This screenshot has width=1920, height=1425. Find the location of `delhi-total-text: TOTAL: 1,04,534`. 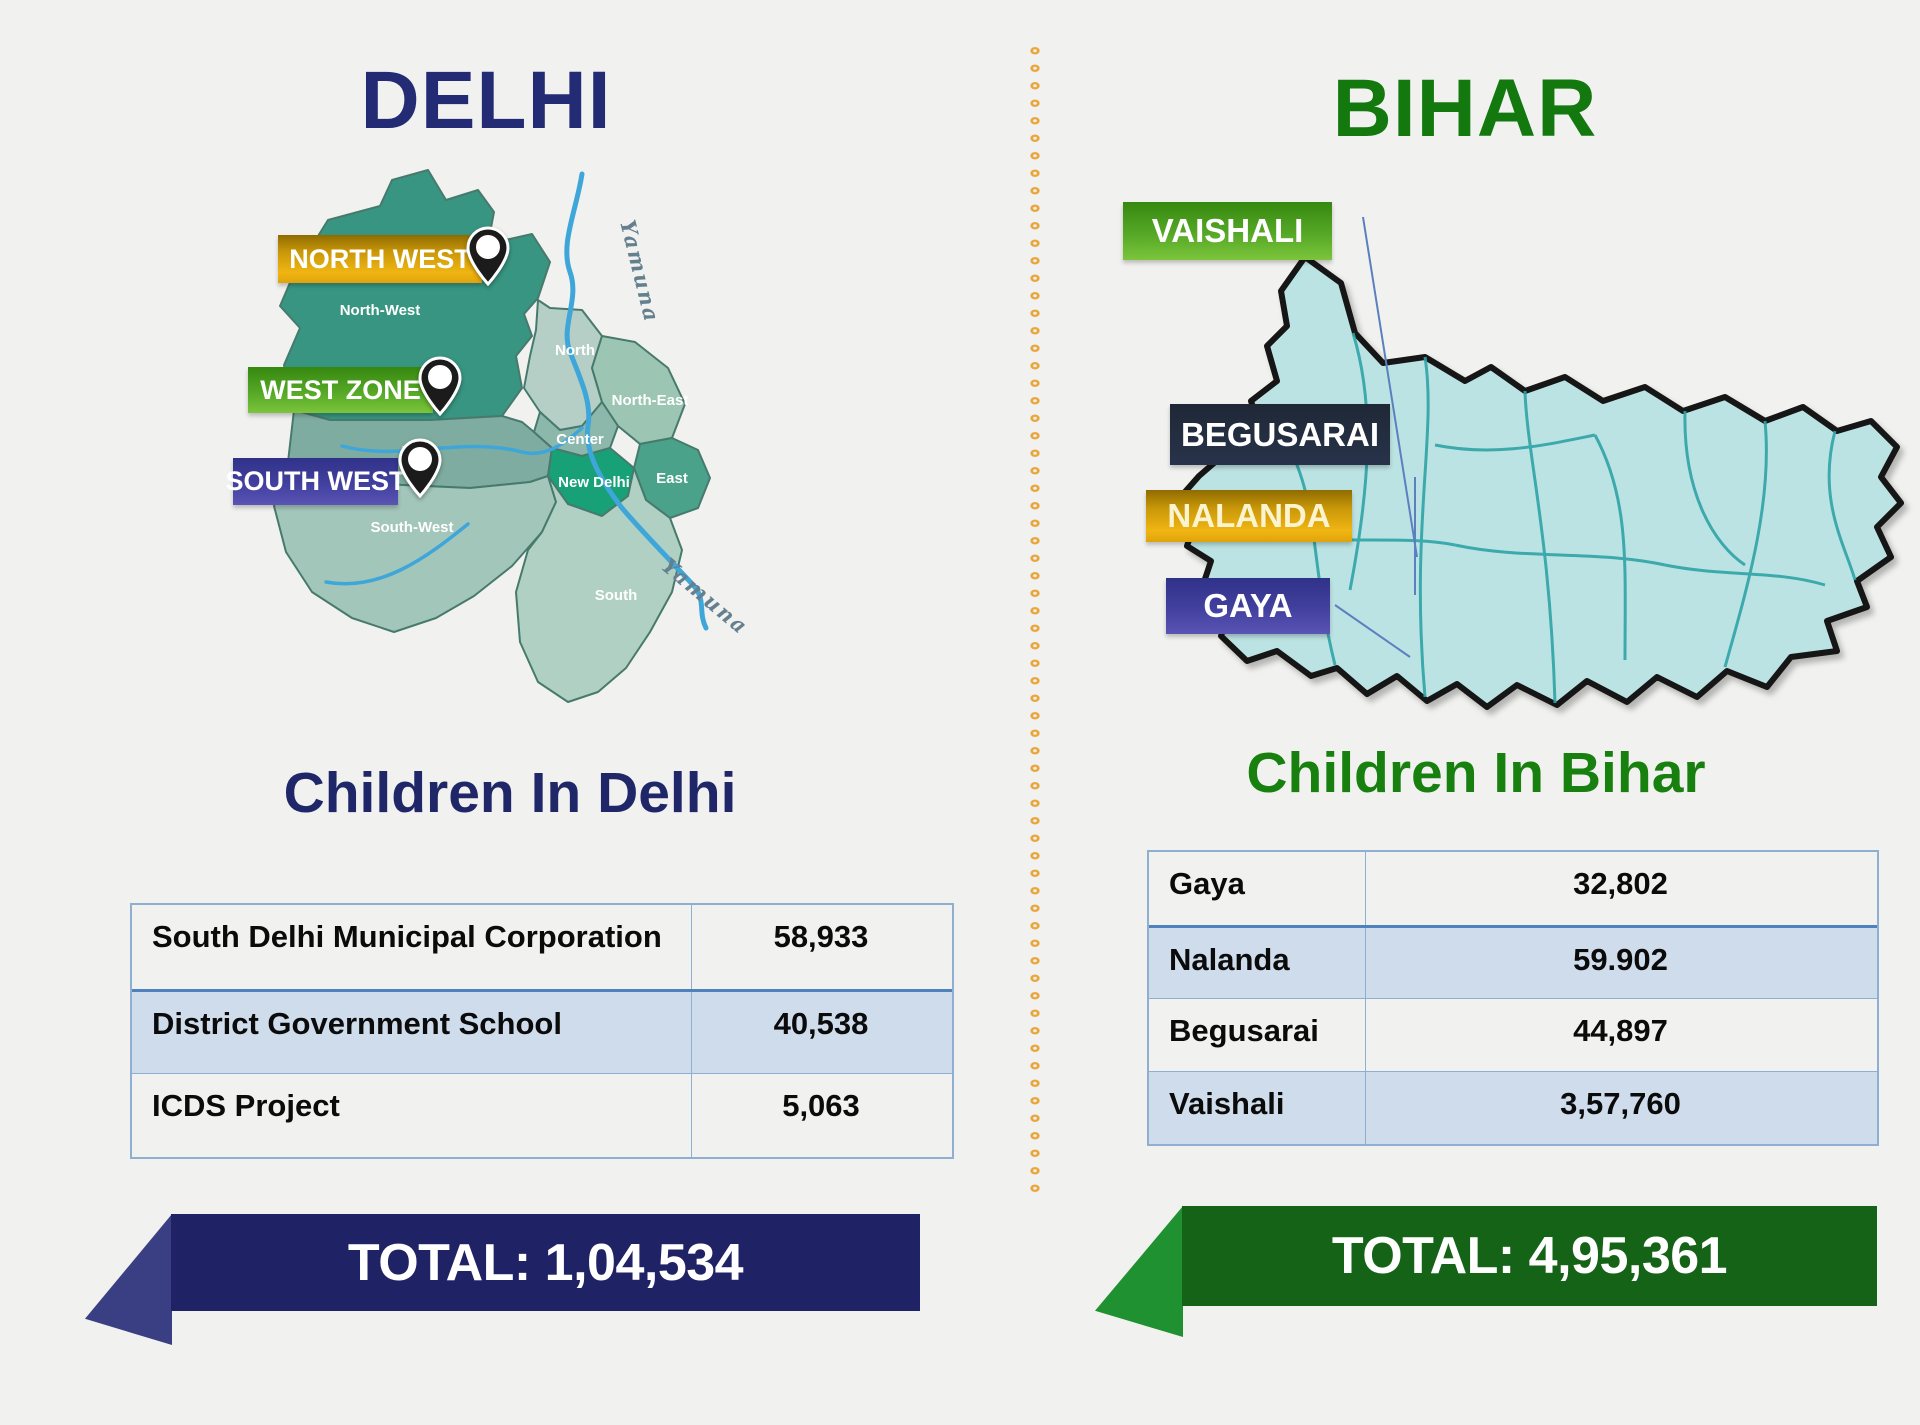

delhi-total-text: TOTAL: 1,04,534 is located at coordinates (545, 1262).